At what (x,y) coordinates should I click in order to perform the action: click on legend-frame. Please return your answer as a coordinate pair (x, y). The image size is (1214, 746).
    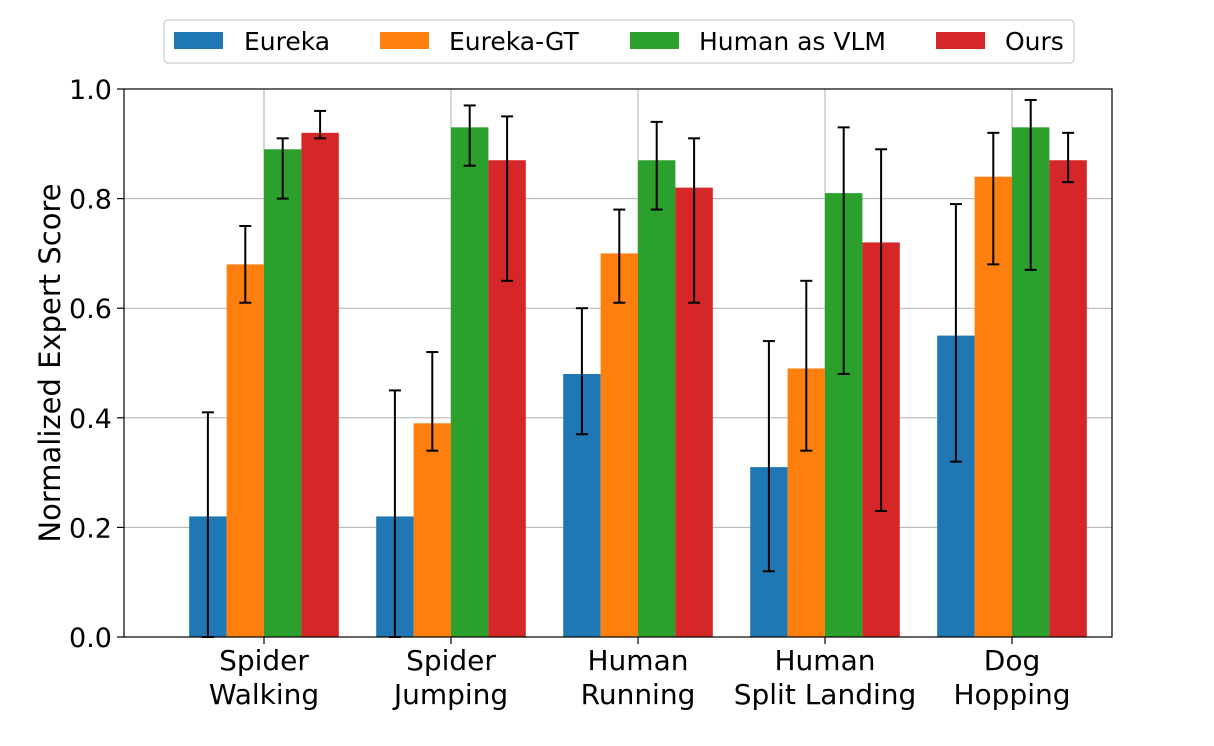
    Looking at the image, I should click on (619, 41).